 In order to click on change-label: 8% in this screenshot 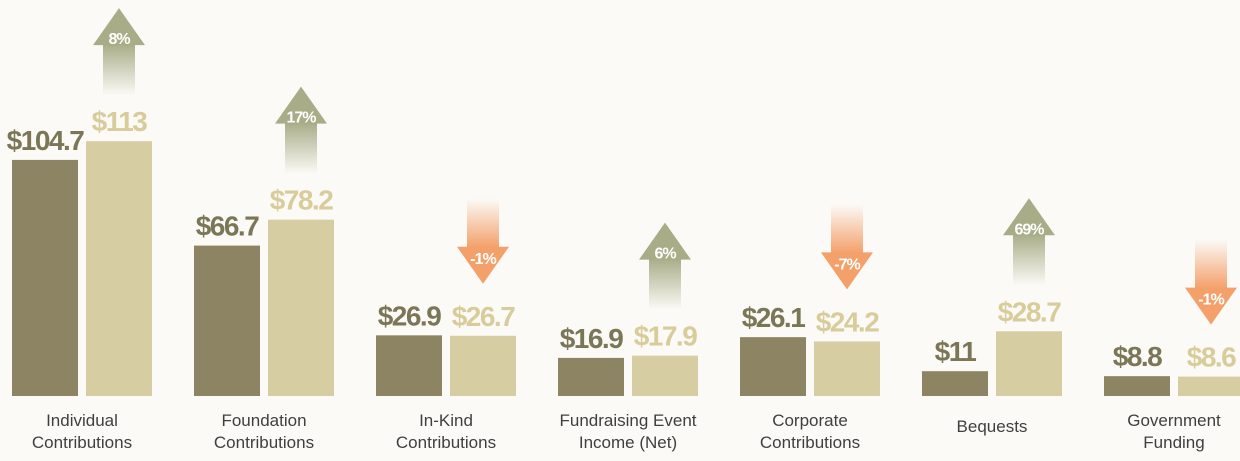, I will do `click(119, 39)`.